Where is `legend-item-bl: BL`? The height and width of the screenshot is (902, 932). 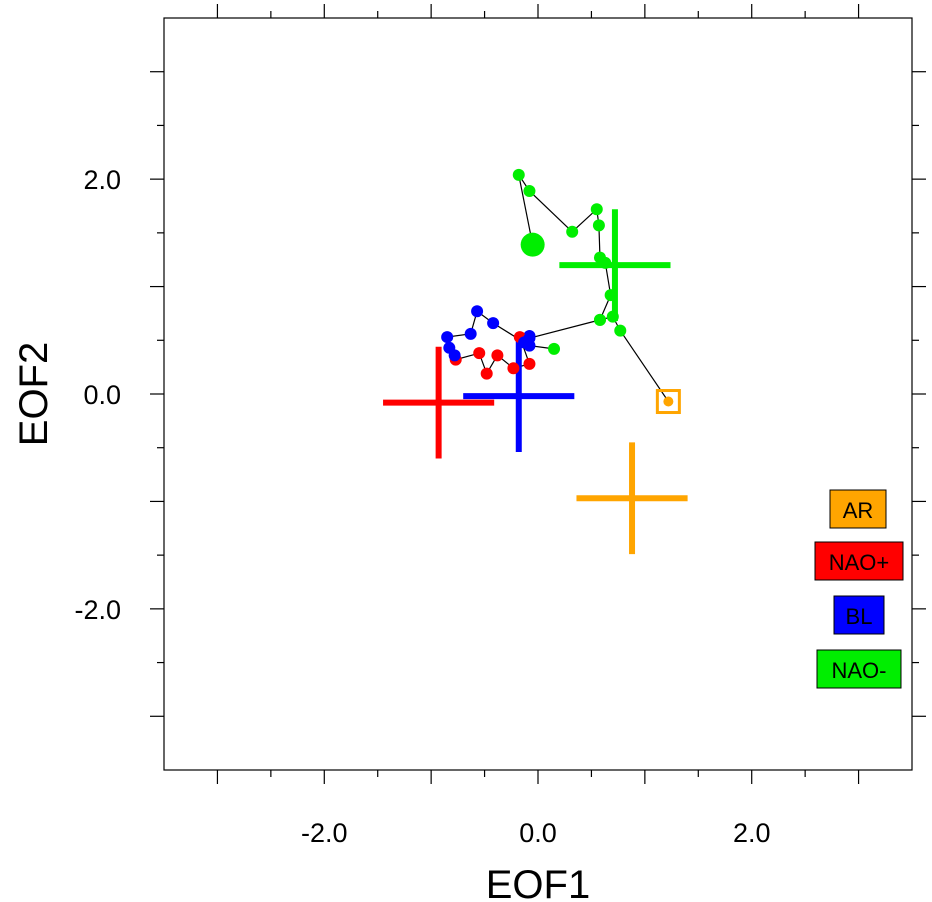
legend-item-bl: BL is located at coordinates (859, 615).